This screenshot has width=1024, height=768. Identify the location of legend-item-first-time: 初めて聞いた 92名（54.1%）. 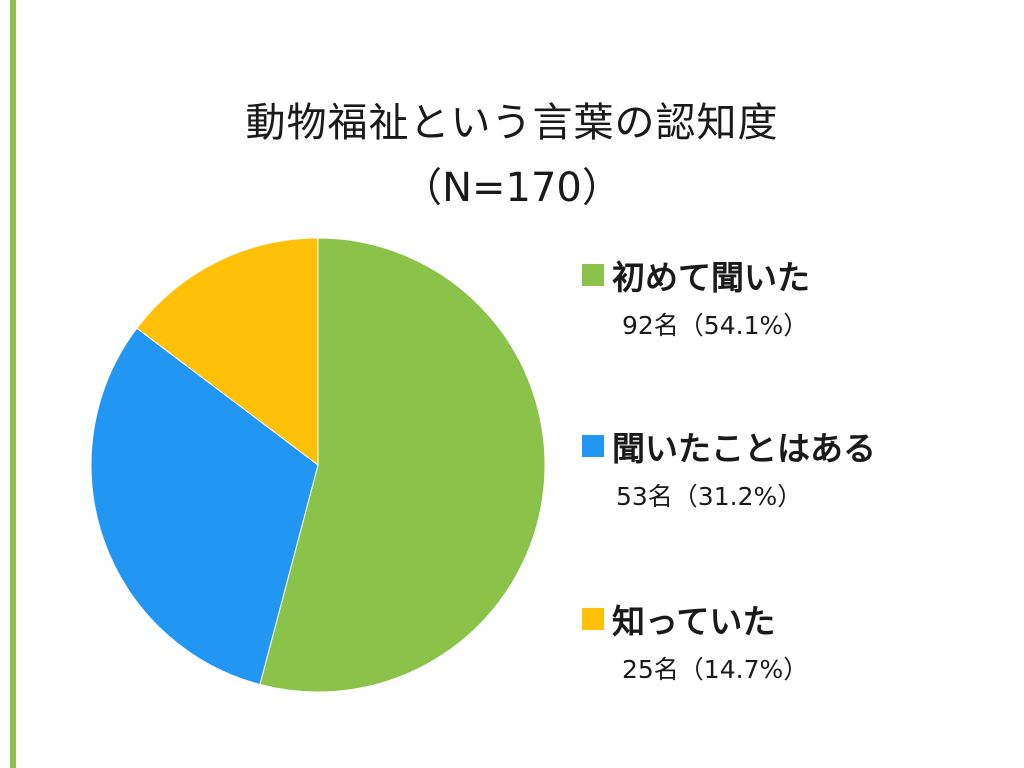
(792, 297).